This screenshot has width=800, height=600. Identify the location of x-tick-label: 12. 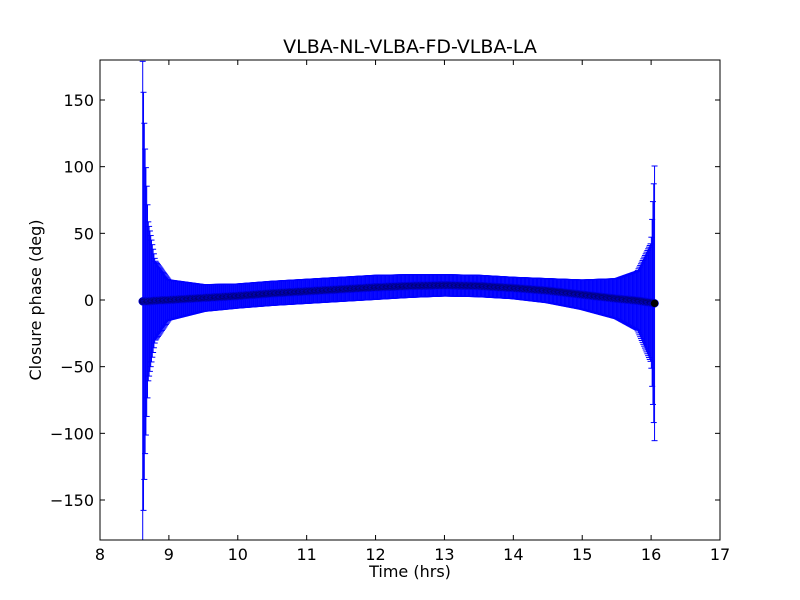
(375, 554).